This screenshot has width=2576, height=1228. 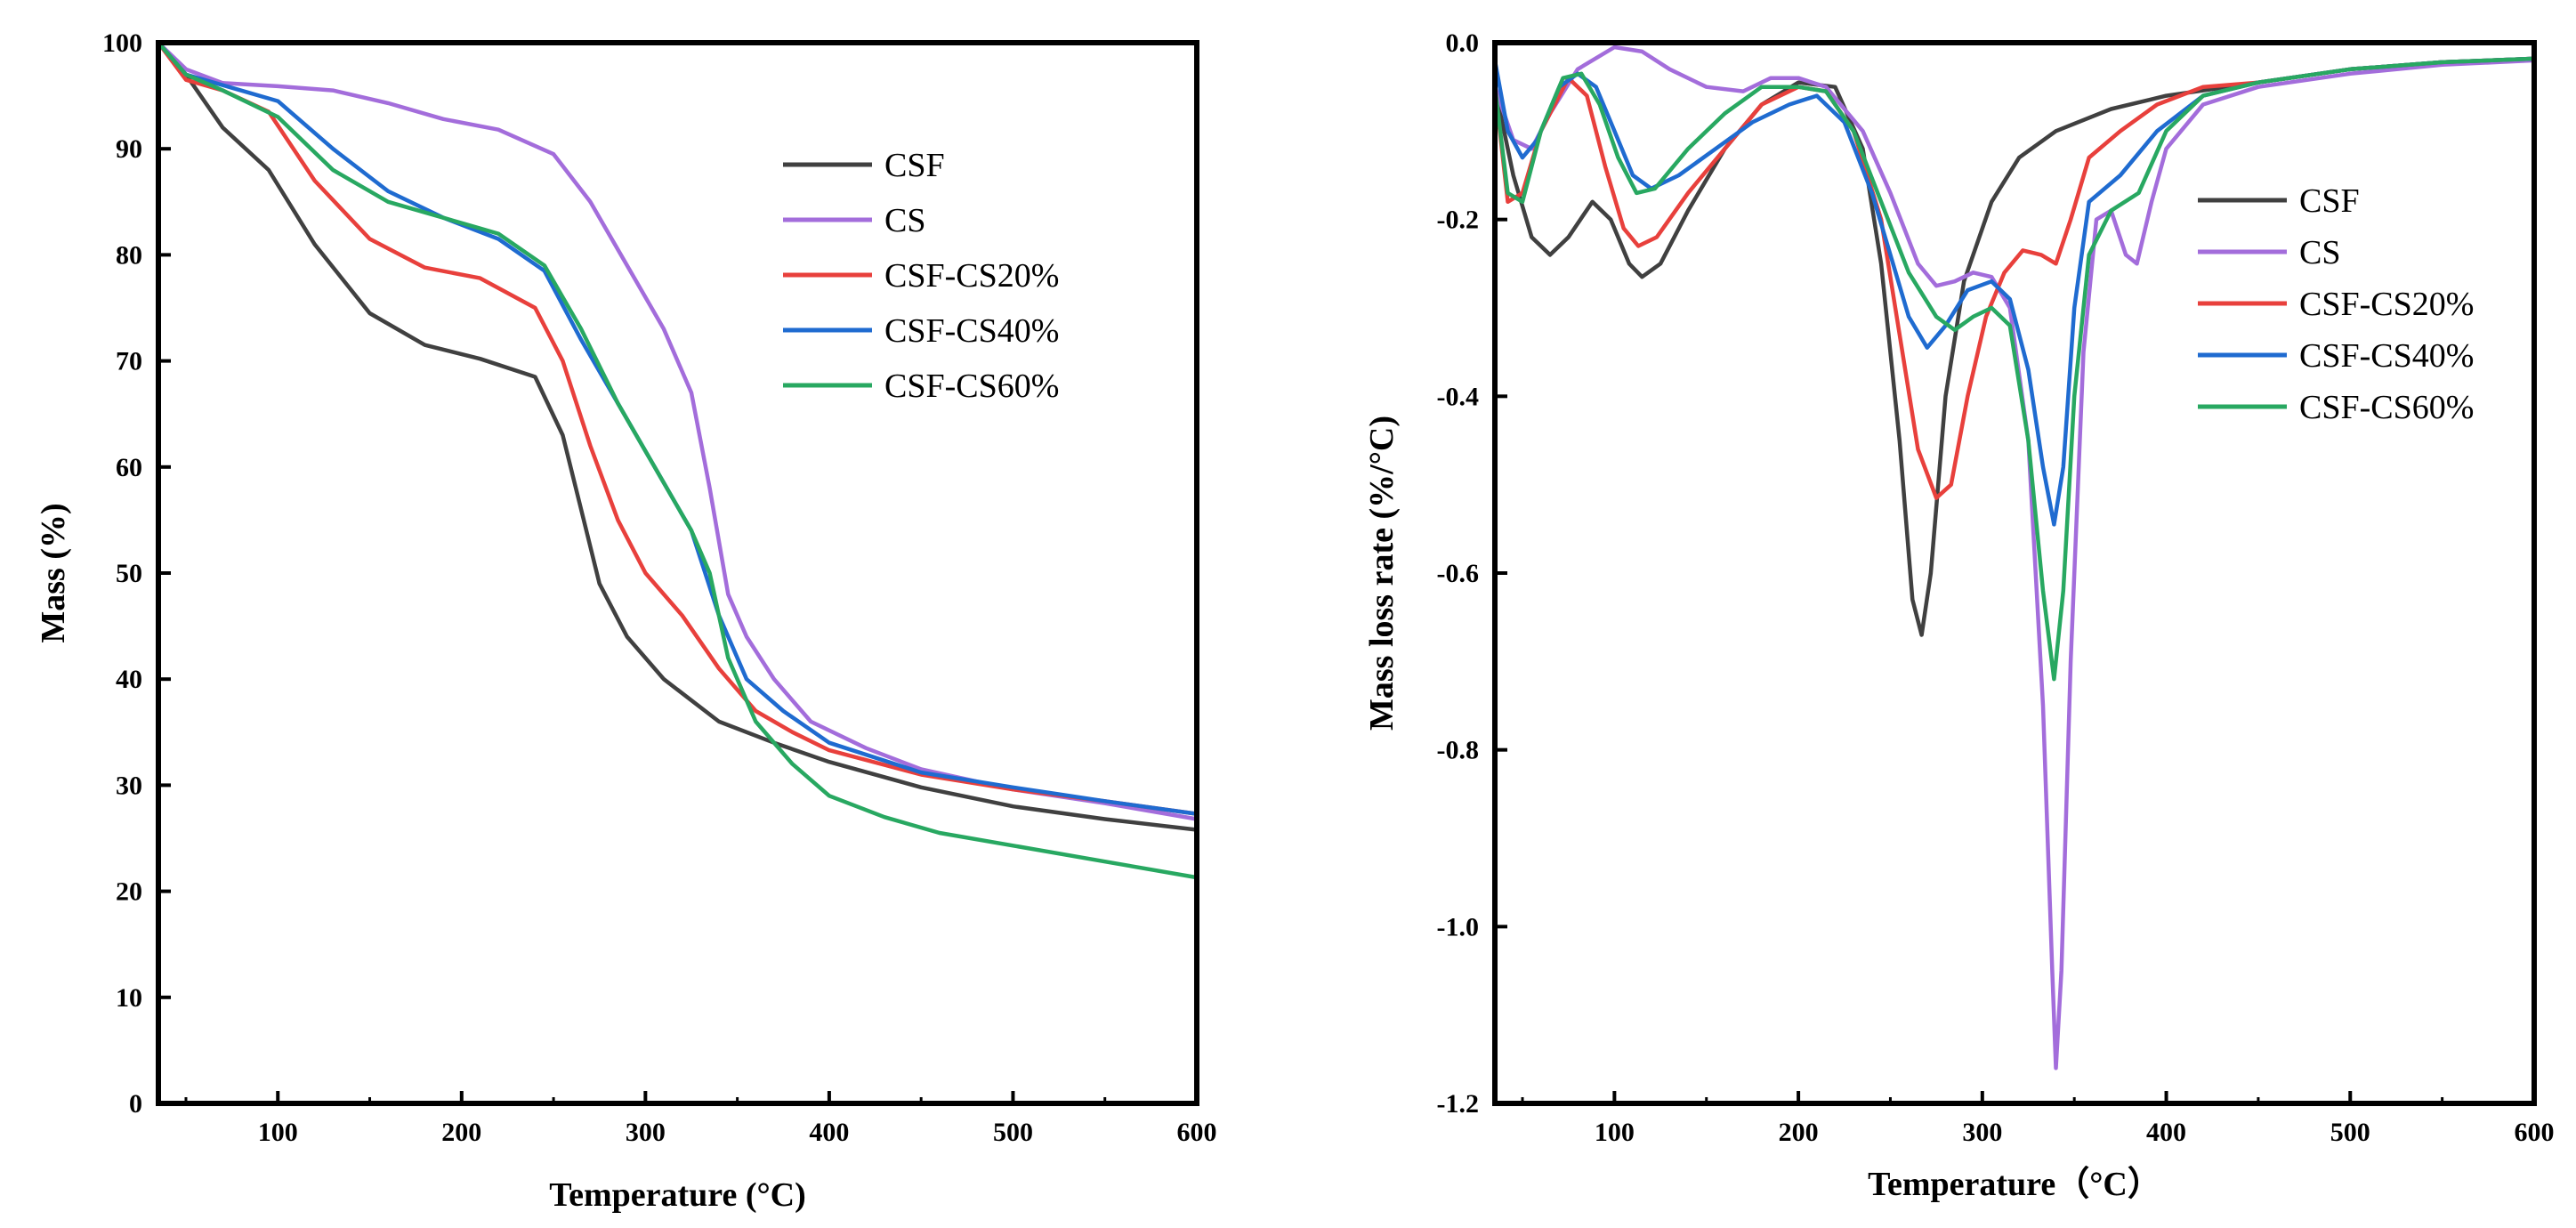 I want to click on tg-legend-label-cs: CS, so click(x=904, y=220).